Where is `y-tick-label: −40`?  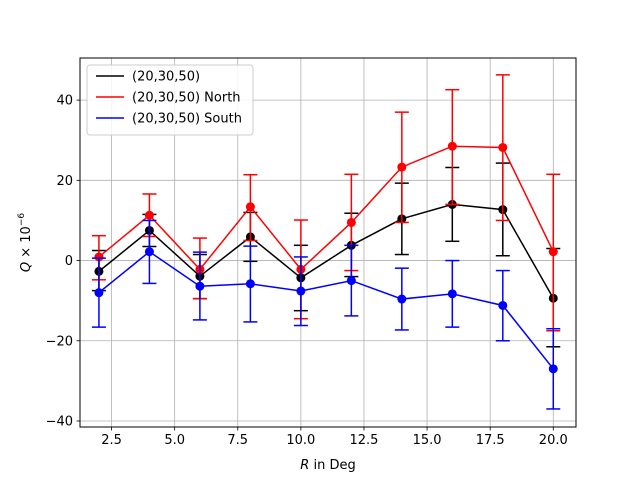
y-tick-label: −40 is located at coordinates (59, 421).